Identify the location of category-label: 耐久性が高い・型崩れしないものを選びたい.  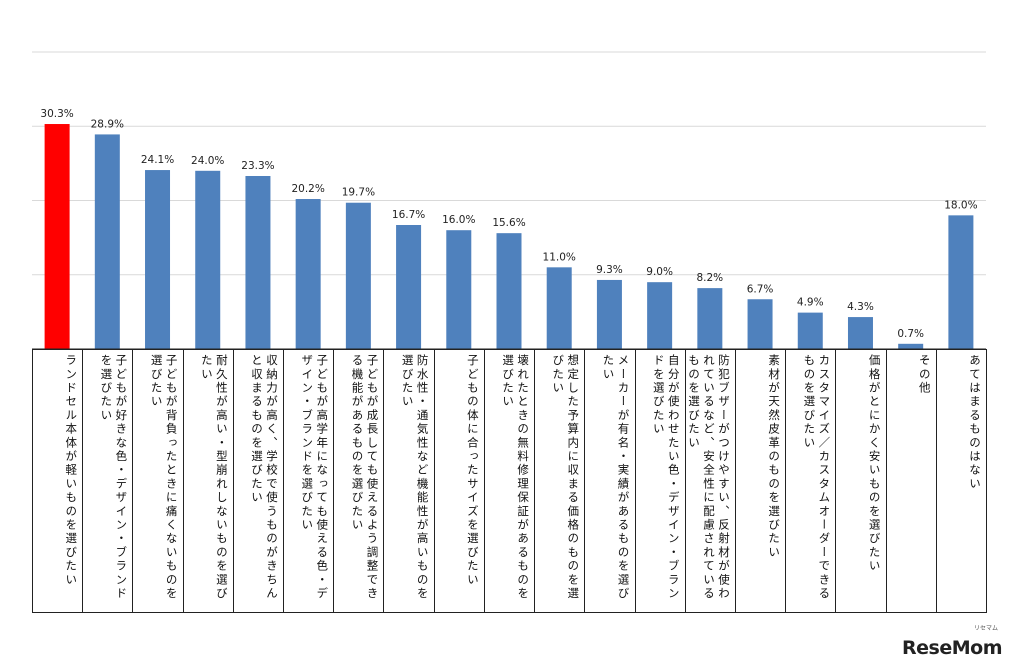
(214, 477).